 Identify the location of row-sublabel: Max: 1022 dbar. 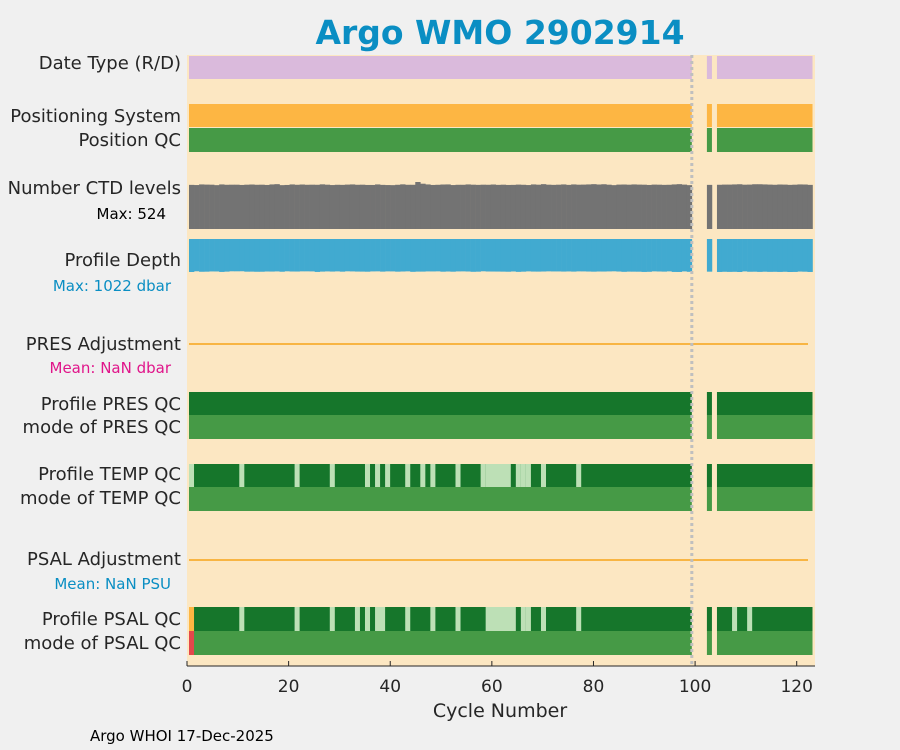
(112, 286).